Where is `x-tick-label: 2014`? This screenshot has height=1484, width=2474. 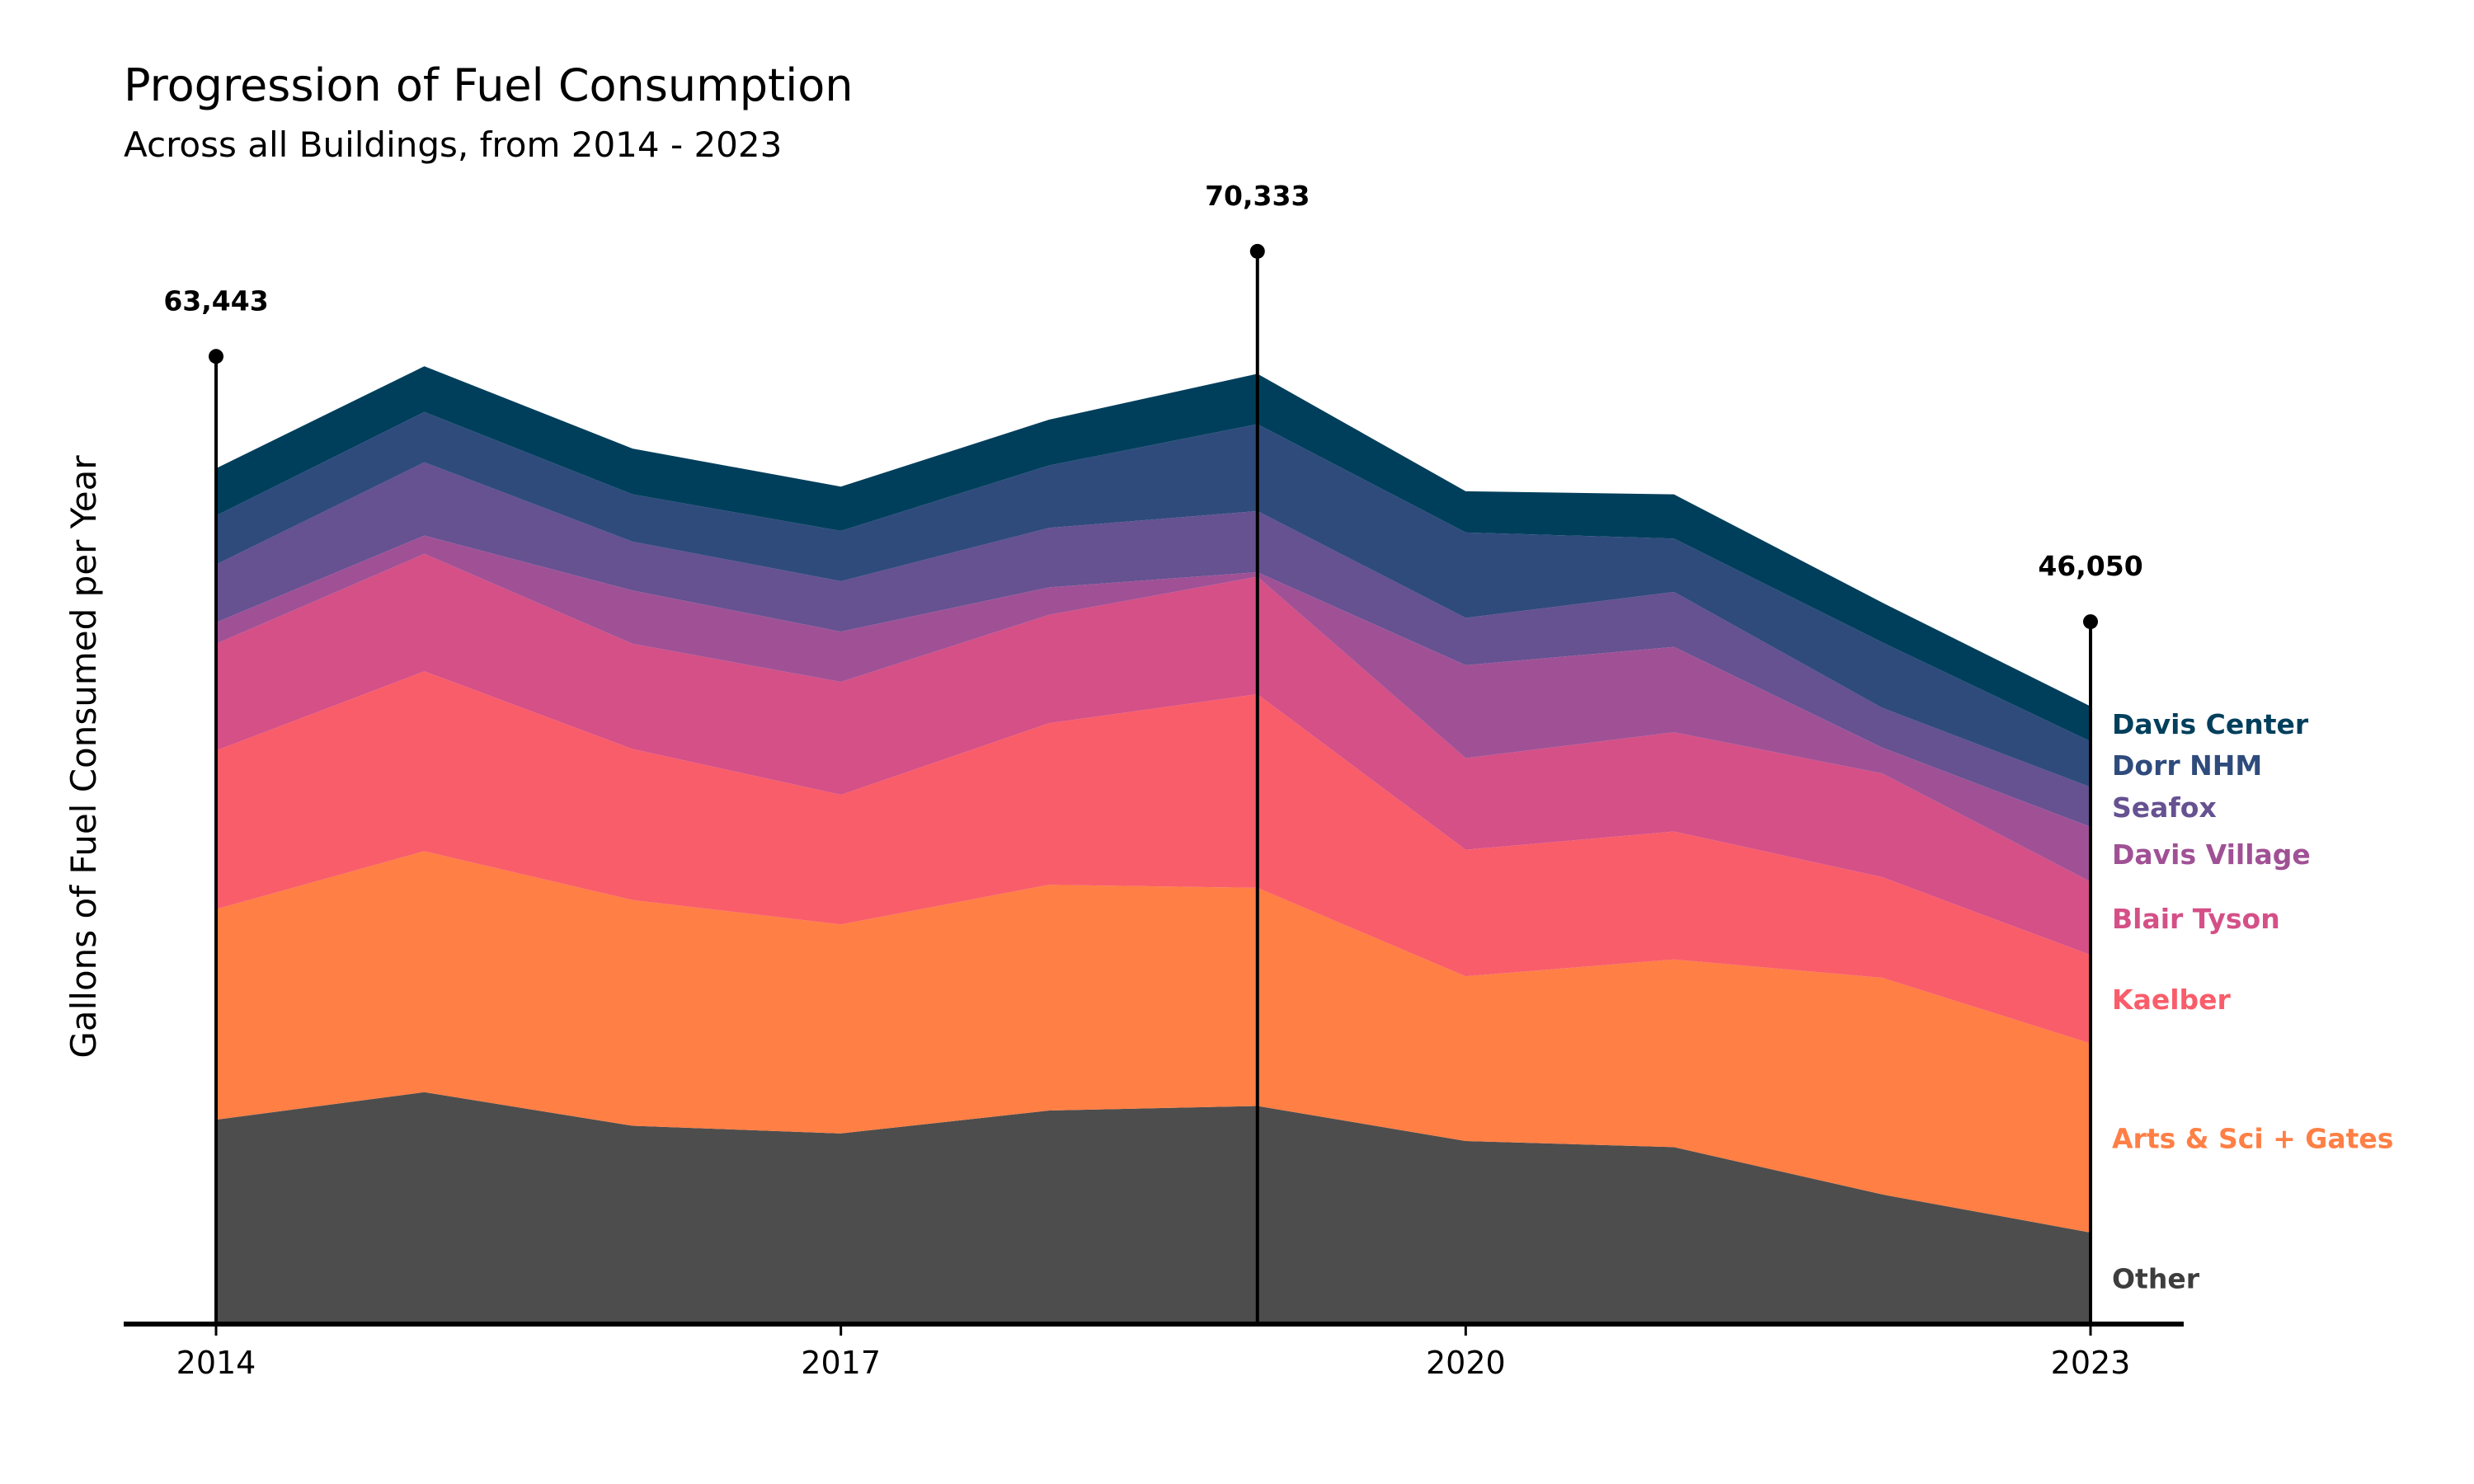 x-tick-label: 2014 is located at coordinates (216, 1363).